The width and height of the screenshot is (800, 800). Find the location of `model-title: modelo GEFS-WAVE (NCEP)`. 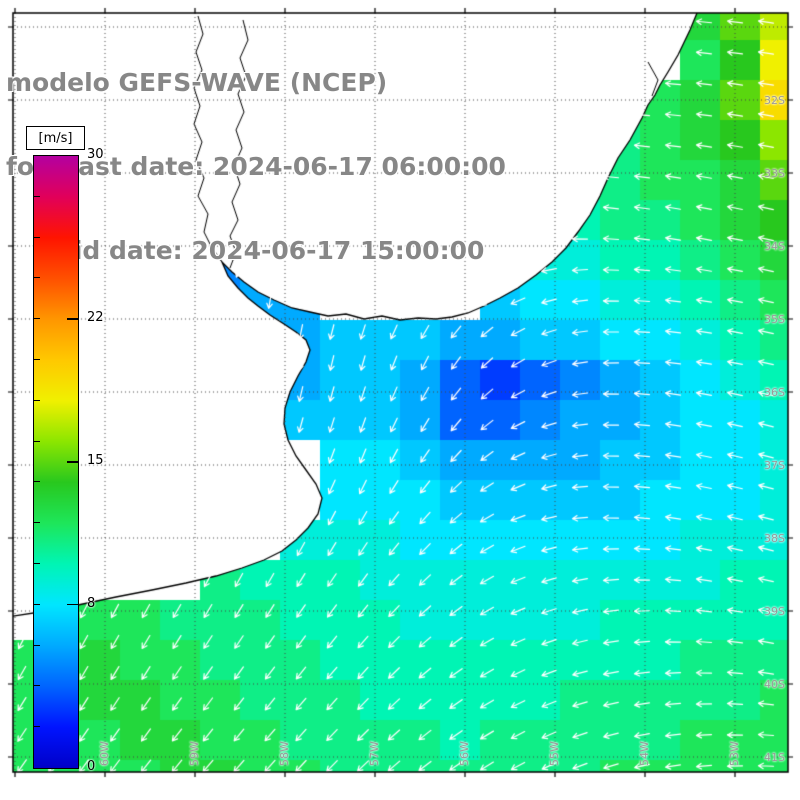

model-title: modelo GEFS-WAVE (NCEP) is located at coordinates (197, 82).